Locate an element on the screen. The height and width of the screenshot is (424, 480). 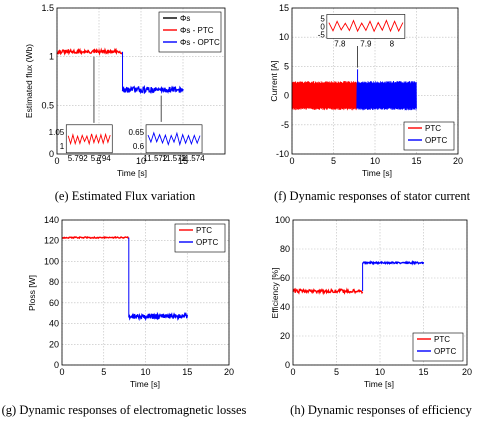
inset-y-tick: 1 is located at coordinates (62, 146).